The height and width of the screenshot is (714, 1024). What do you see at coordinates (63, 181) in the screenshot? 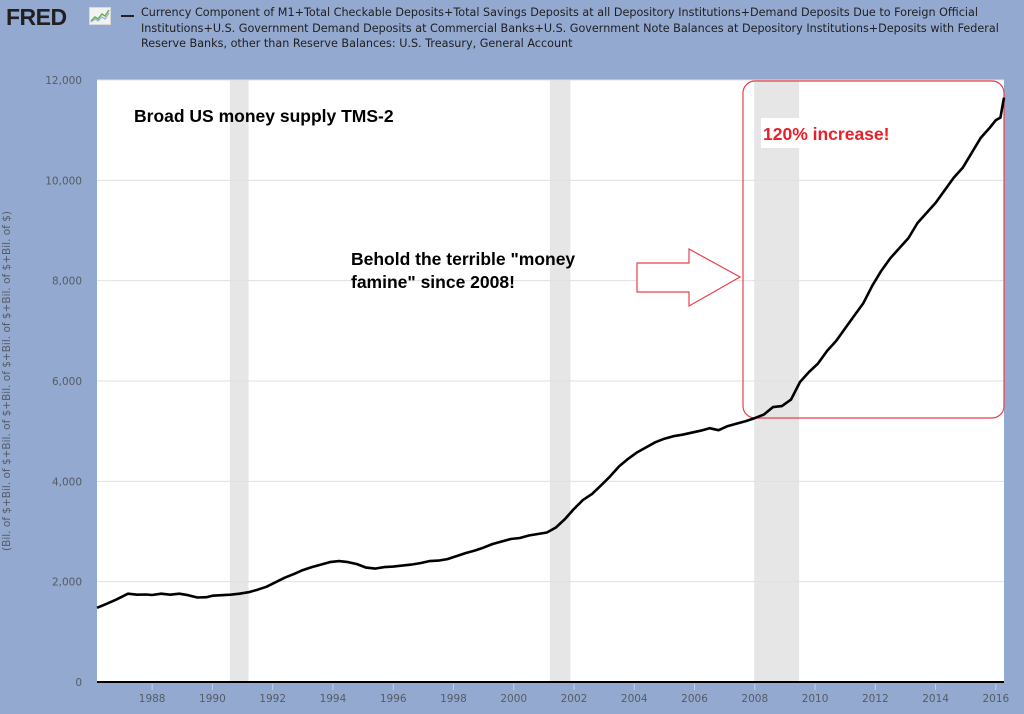
I see `y-tick-label: 10,000` at bounding box center [63, 181].